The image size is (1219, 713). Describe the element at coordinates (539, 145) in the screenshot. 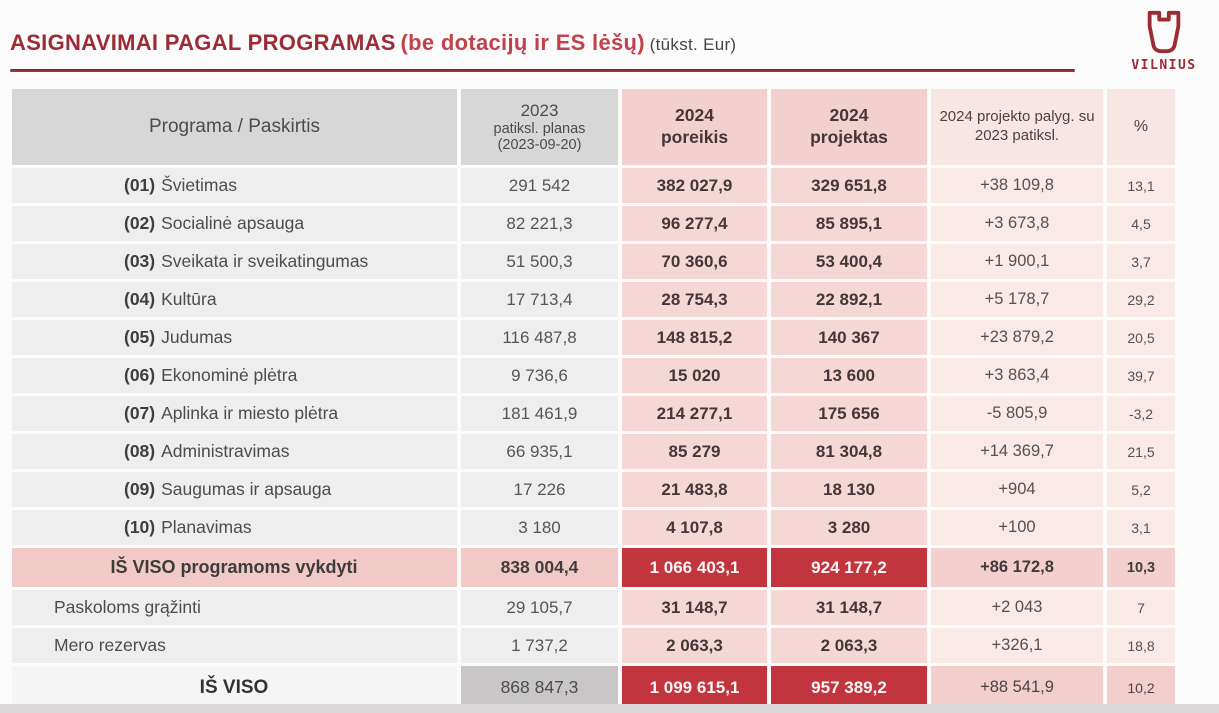

I see `header-2023-sub2: (2023-09-20)` at that location.